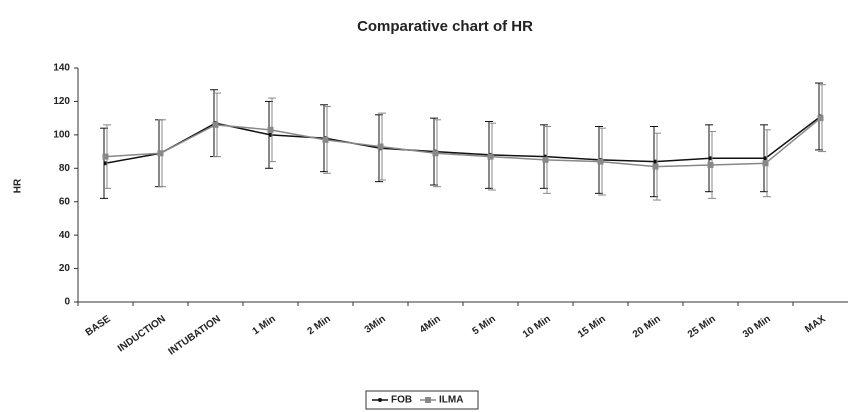 The image size is (853, 412). Describe the element at coordinates (61, 134) in the screenshot. I see `y-tick-label: 100` at that location.